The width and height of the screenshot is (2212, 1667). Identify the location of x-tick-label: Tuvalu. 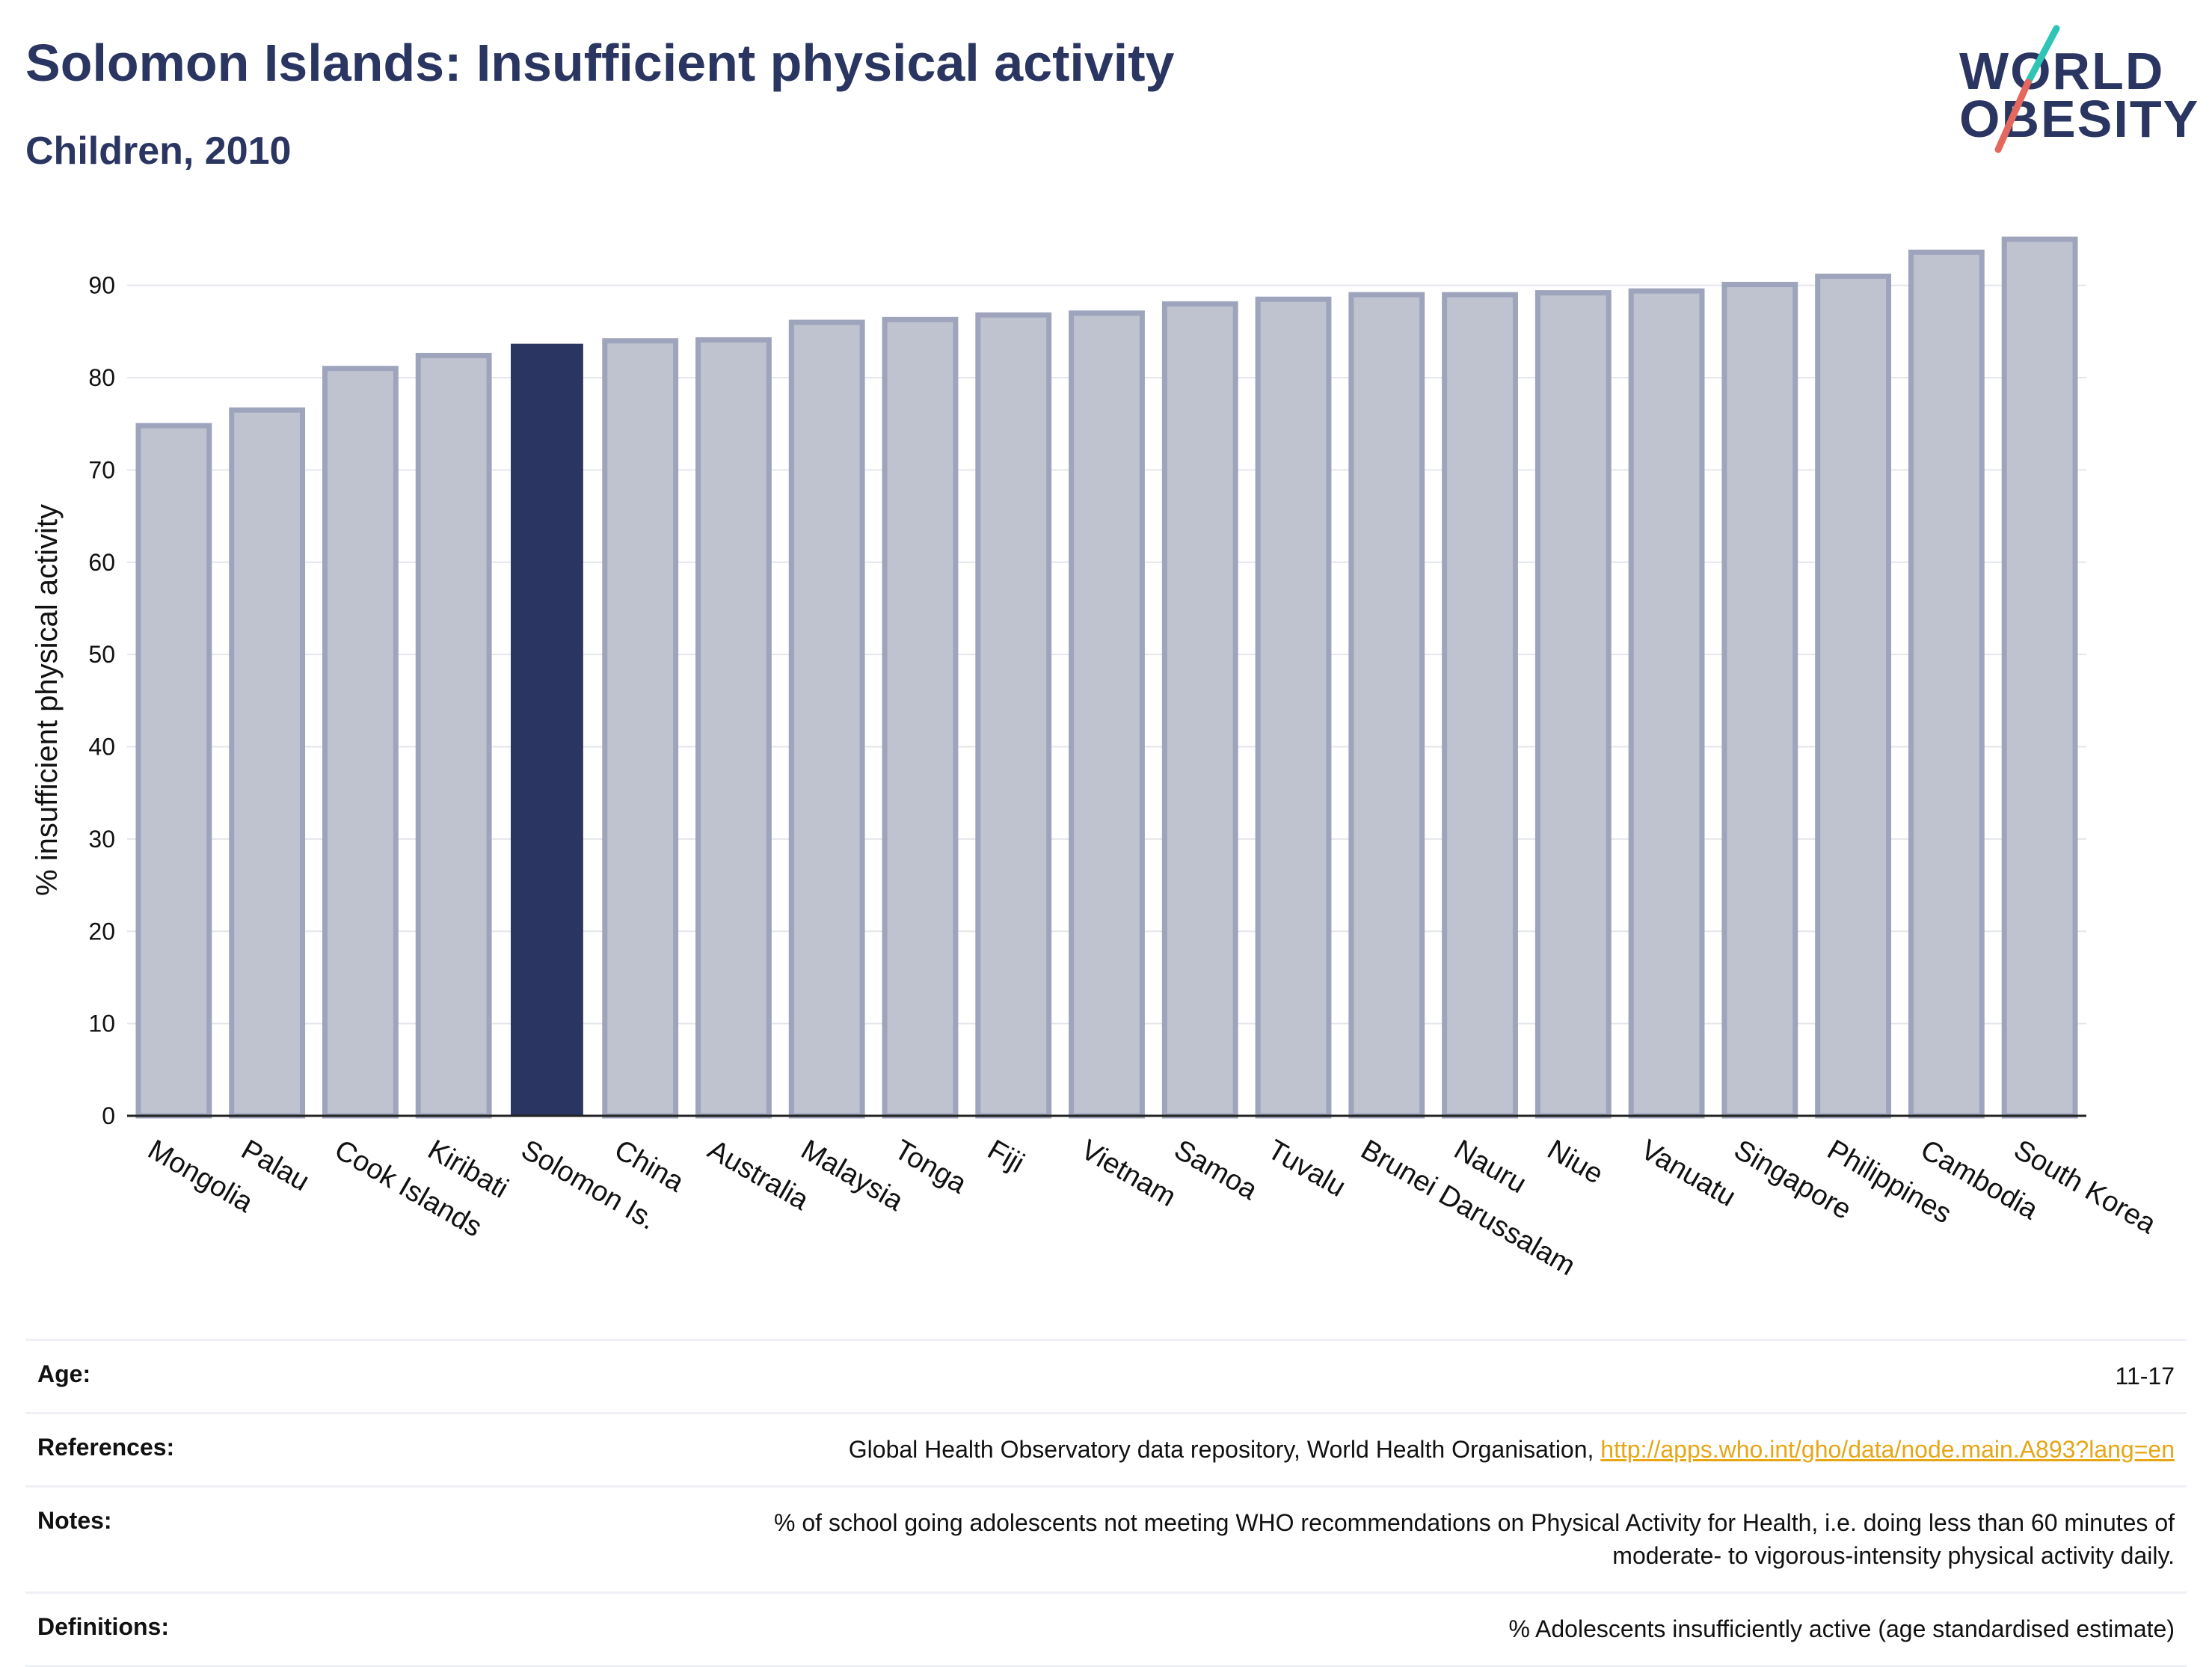
(1306, 1168).